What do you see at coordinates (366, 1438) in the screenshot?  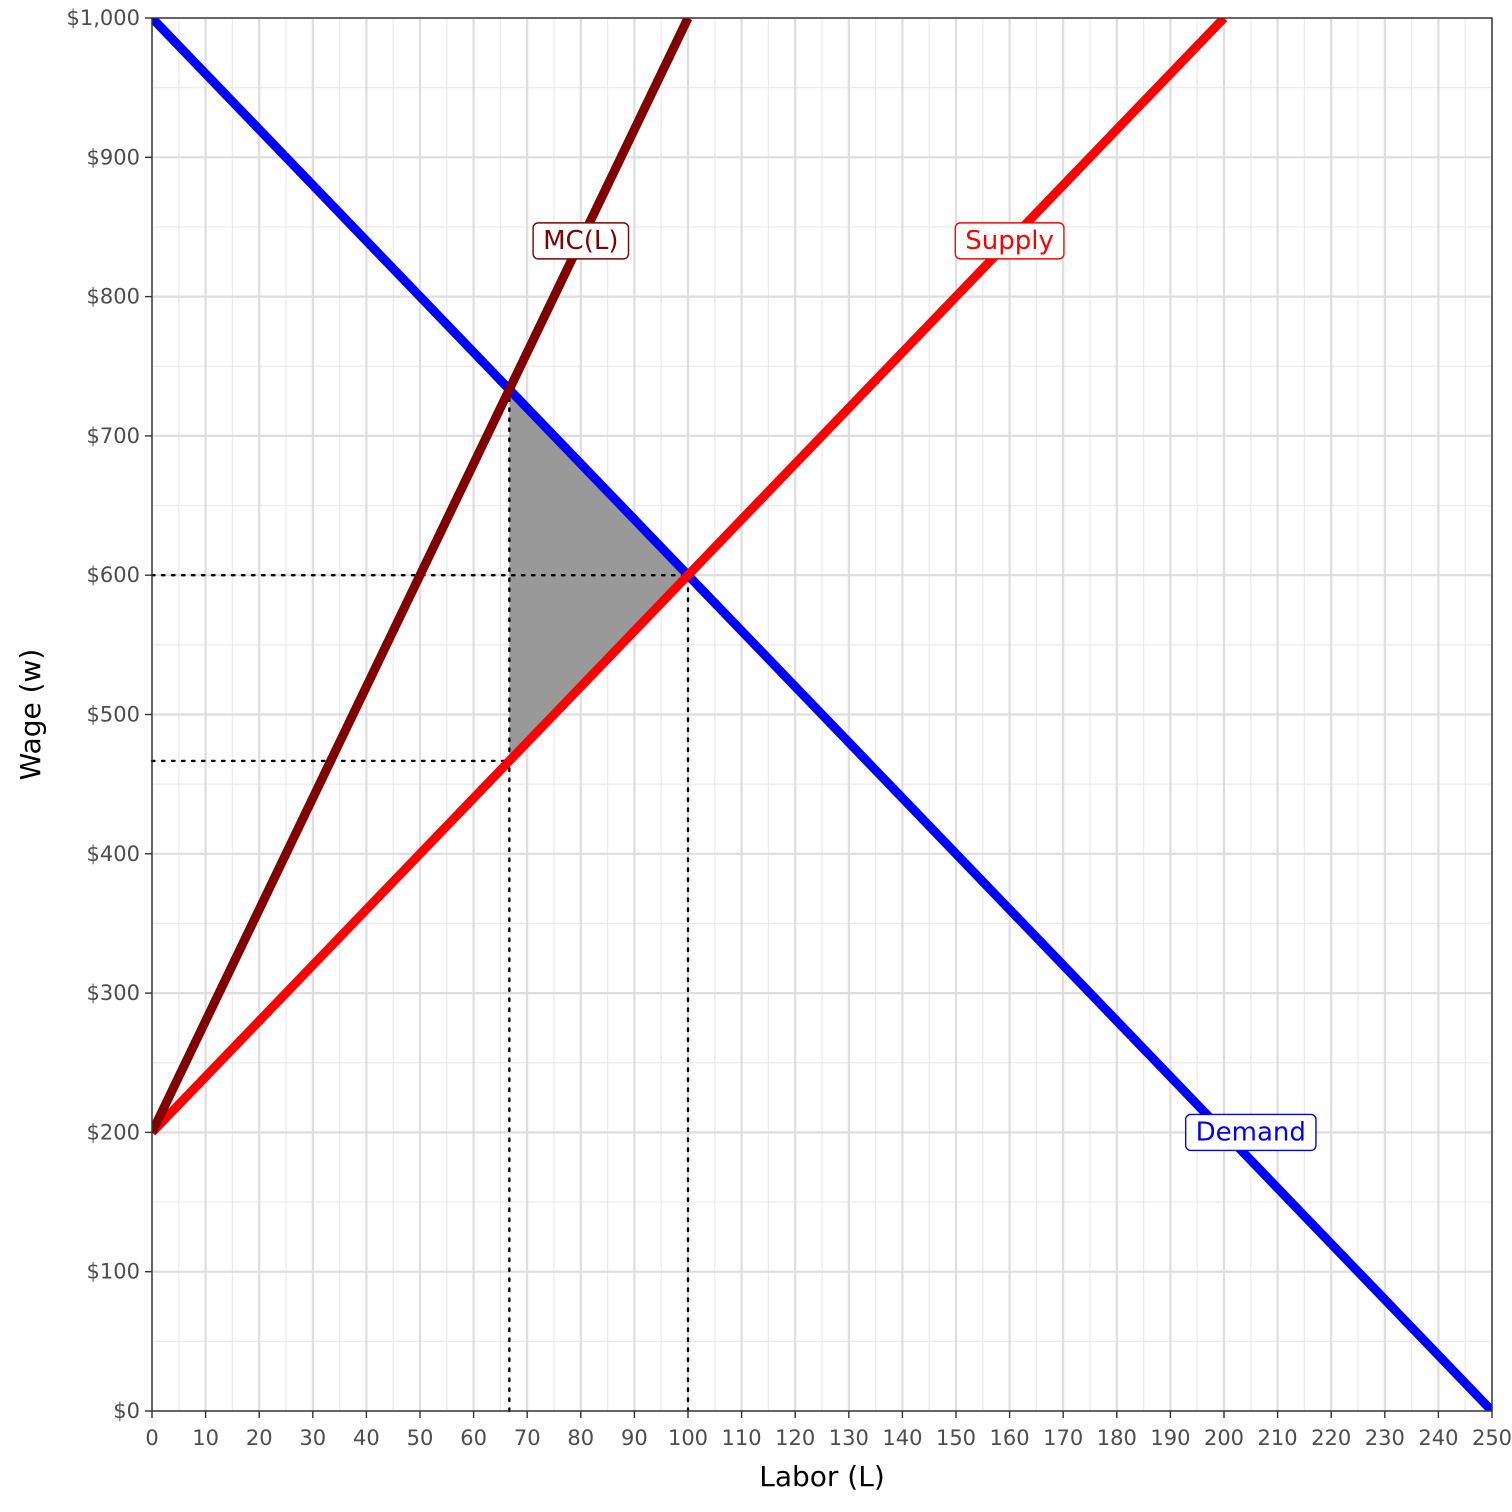 I see `x-tick-label: 40` at bounding box center [366, 1438].